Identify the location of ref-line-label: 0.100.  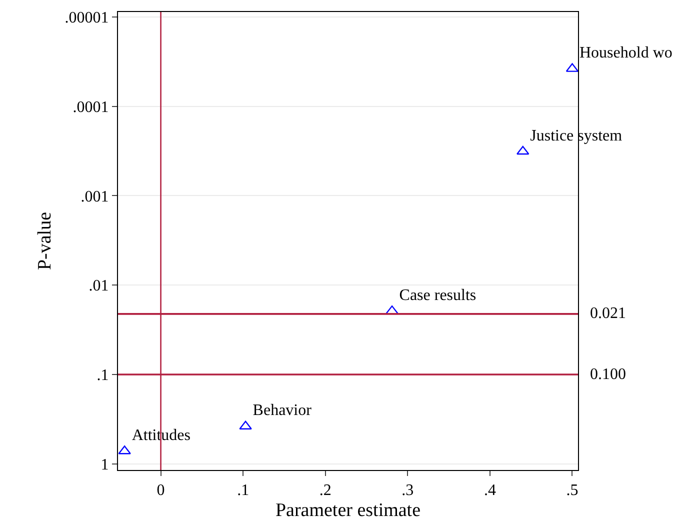
(608, 374).